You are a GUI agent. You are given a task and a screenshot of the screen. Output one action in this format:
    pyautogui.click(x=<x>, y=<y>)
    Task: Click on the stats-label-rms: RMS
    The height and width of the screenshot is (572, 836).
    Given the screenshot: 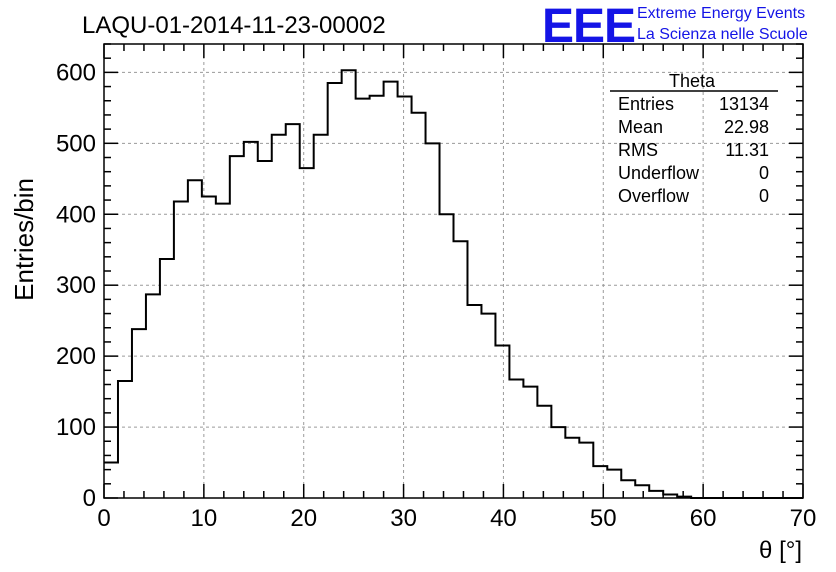 What is the action you would take?
    pyautogui.click(x=638, y=150)
    